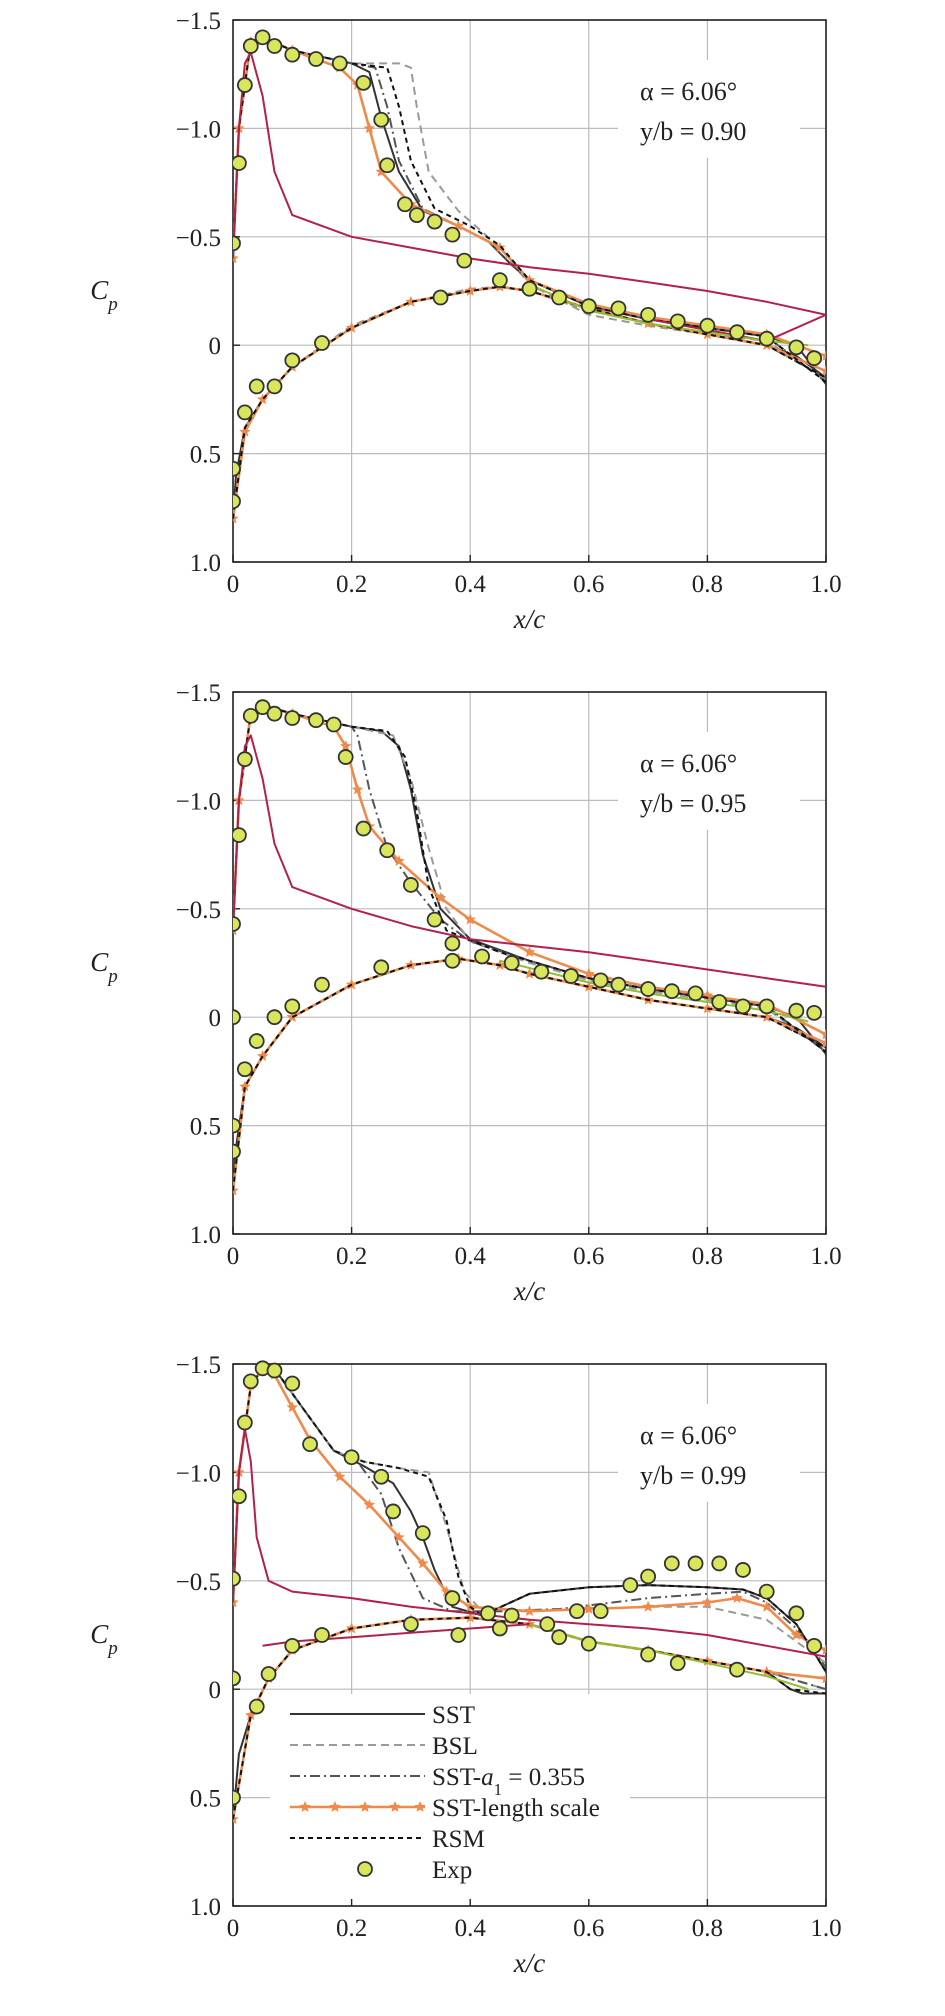 Image resolution: width=945 pixels, height=2016 pixels. I want to click on annotation-alpha: α = 6.06°, so click(688, 1435).